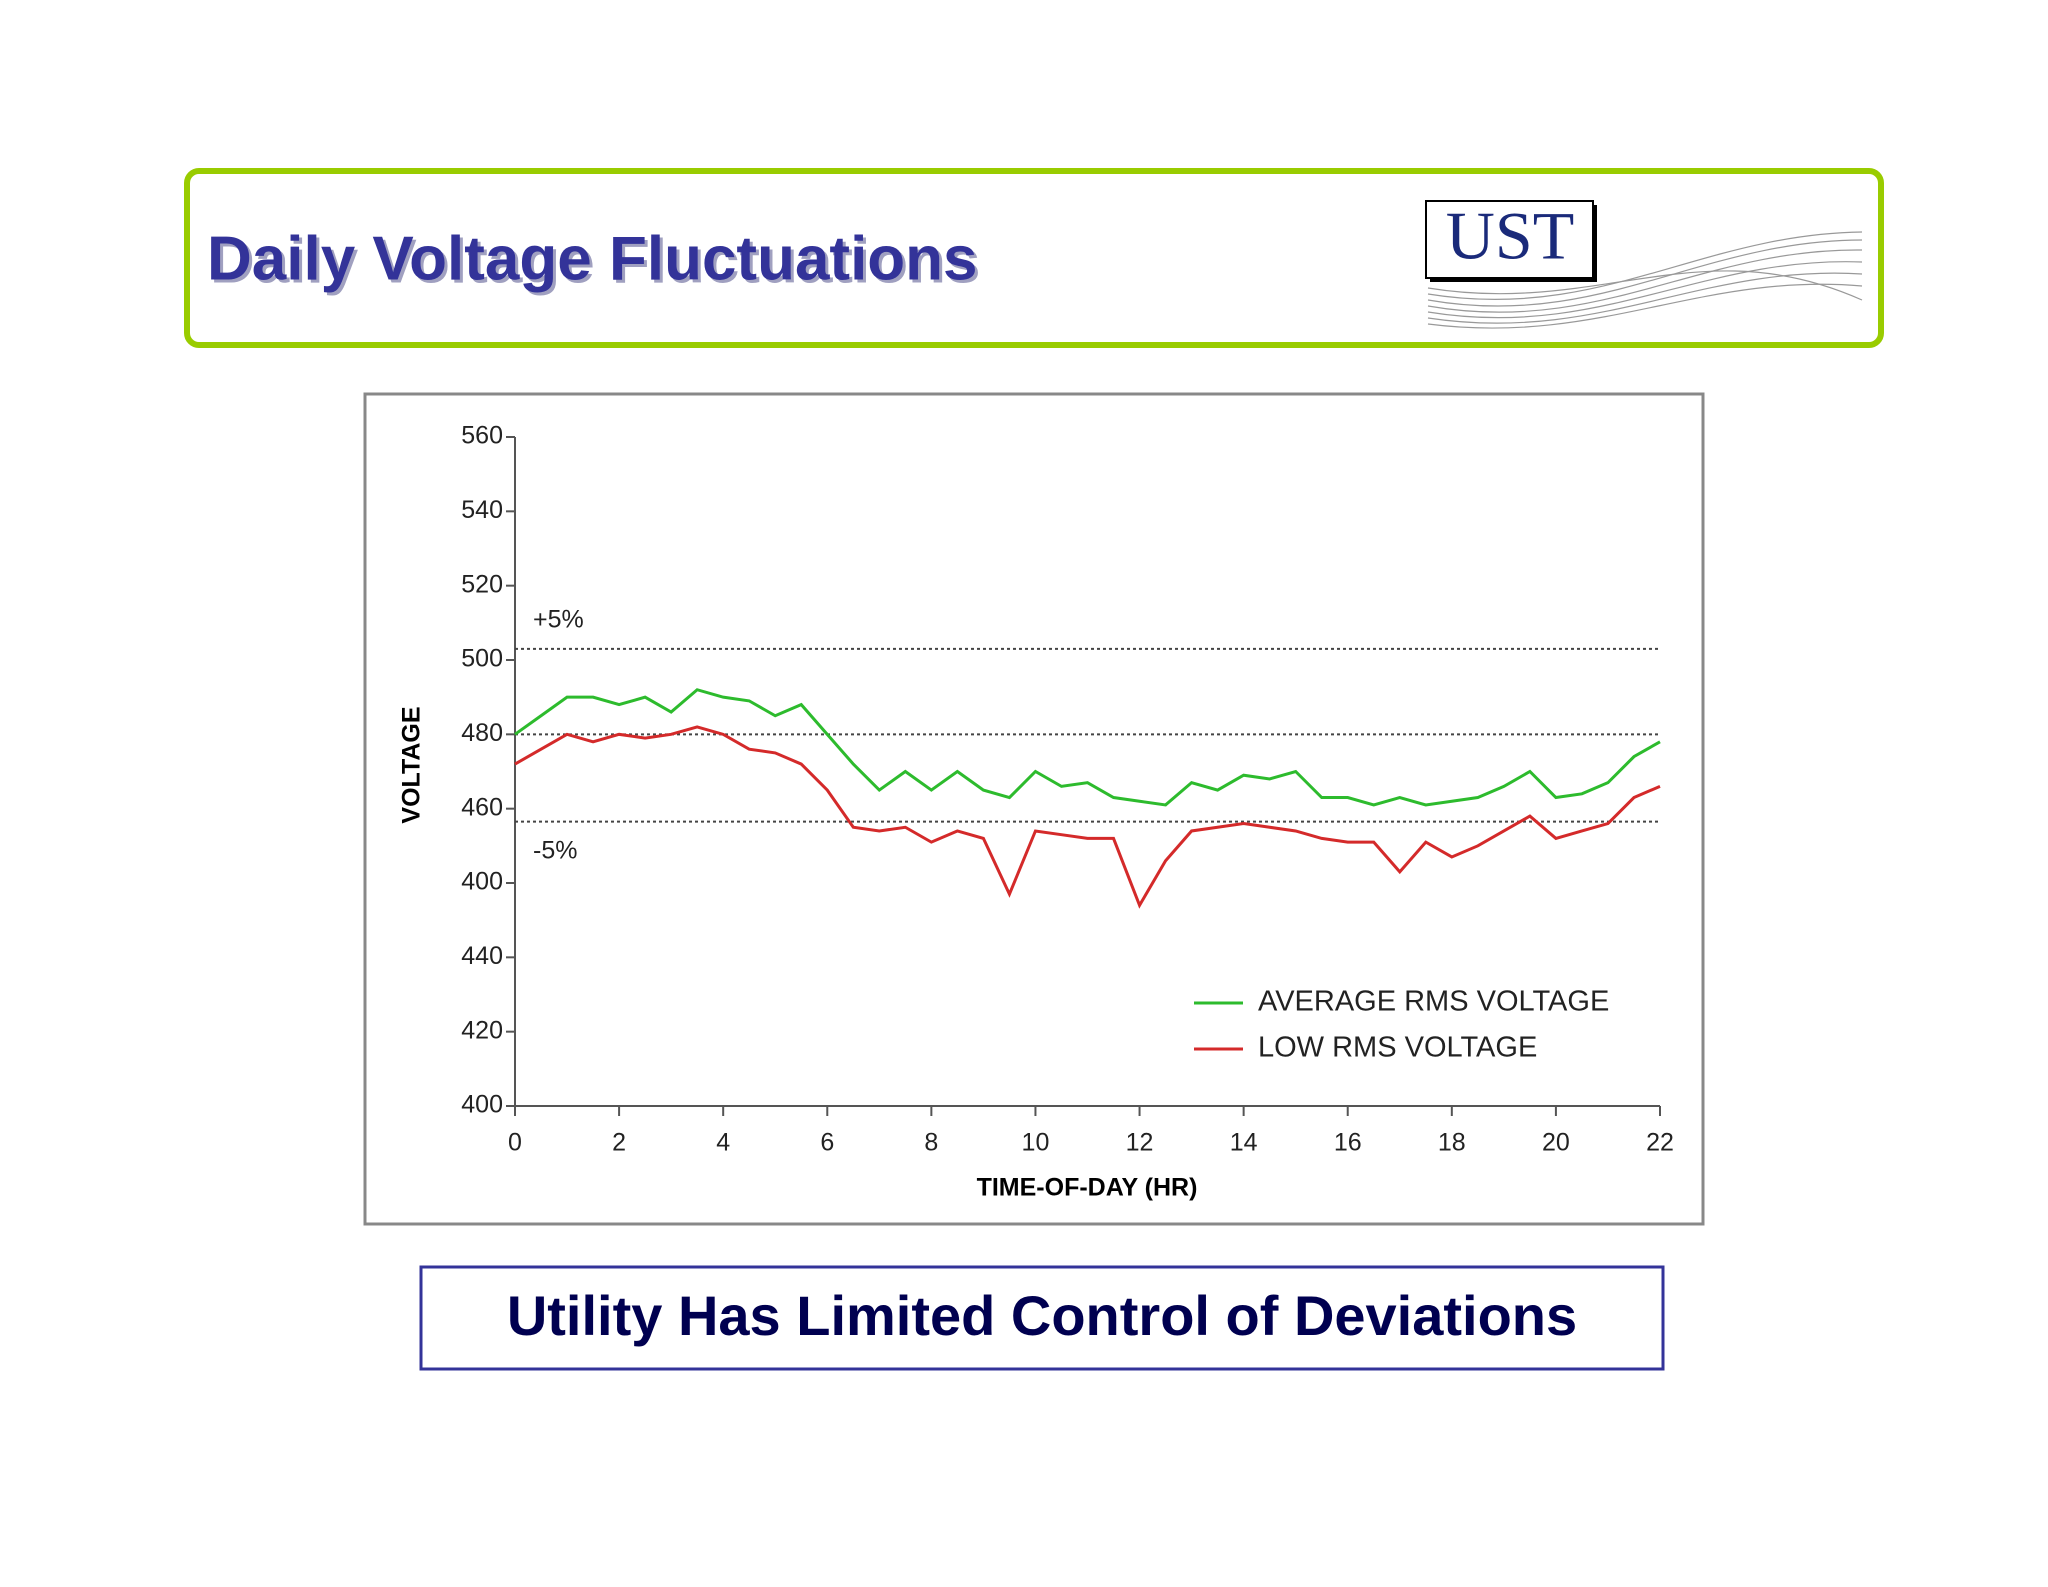  What do you see at coordinates (412, 764) in the screenshot?
I see `y-axis-label: VOLTAGE` at bounding box center [412, 764].